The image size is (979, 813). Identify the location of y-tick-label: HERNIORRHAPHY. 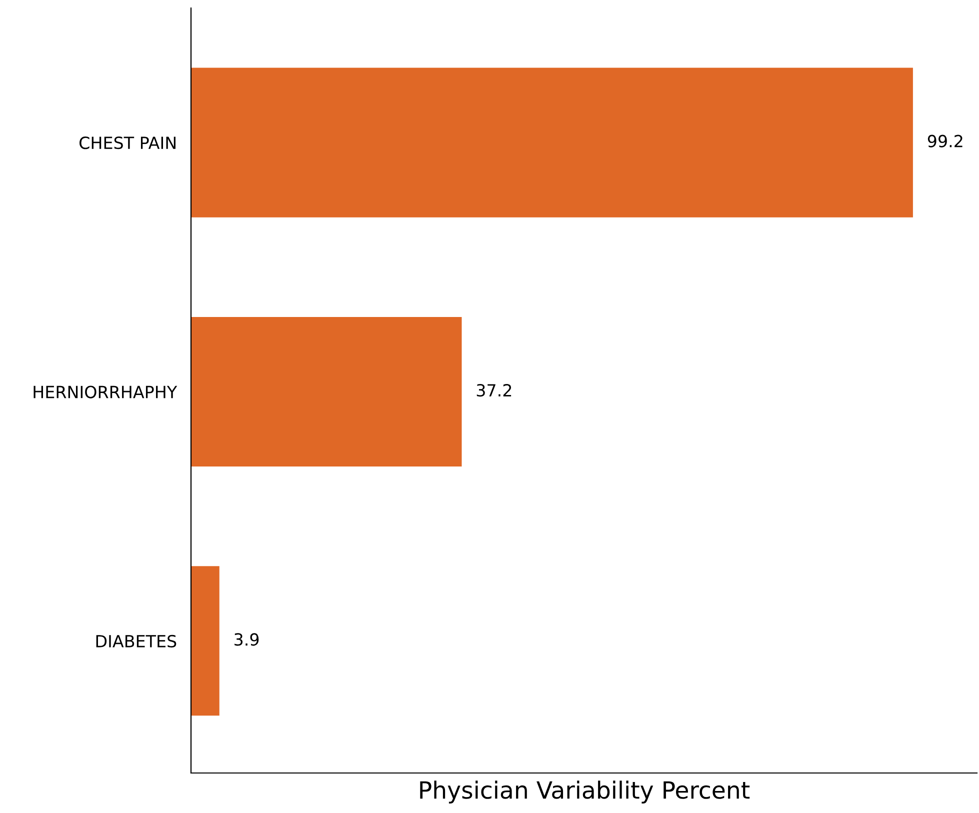
(106, 392).